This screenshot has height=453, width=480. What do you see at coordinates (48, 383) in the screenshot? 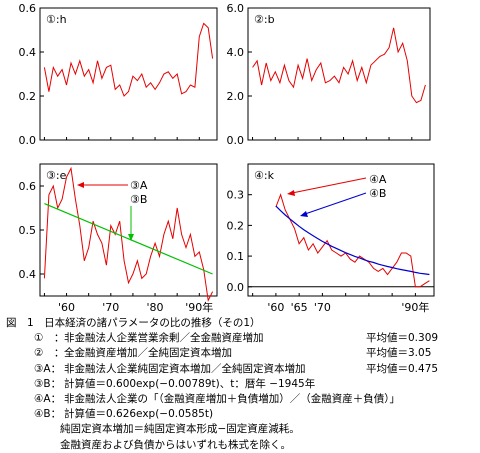
I see `note-key: ③B：` at bounding box center [48, 383].